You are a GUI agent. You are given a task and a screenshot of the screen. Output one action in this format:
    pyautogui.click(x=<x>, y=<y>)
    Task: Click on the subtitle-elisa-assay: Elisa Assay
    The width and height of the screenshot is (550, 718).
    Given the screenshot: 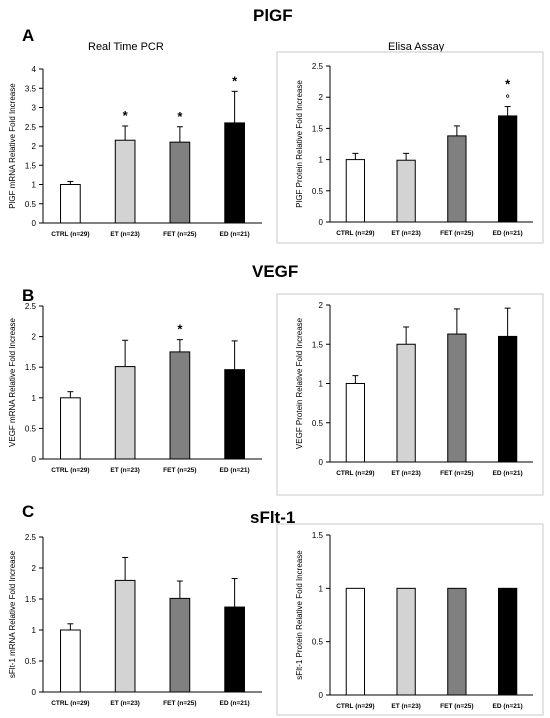 What is the action you would take?
    pyautogui.click(x=416, y=47)
    